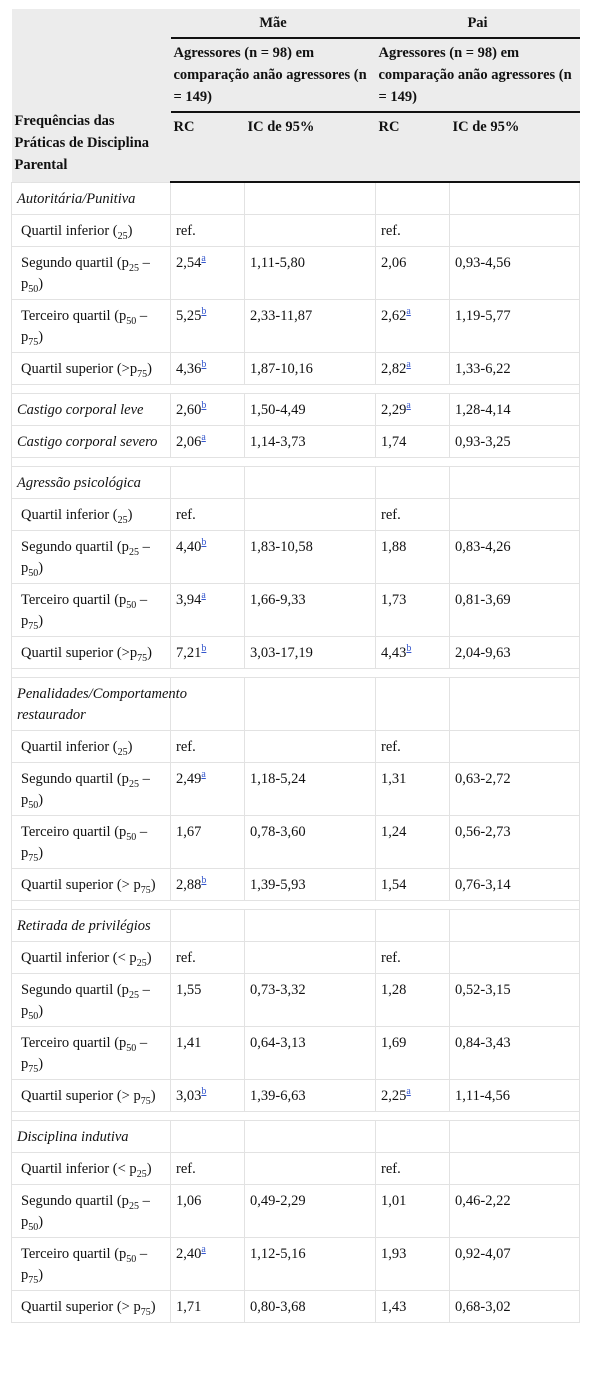  What do you see at coordinates (394, 831) in the screenshot?
I see `value: 1,24` at bounding box center [394, 831].